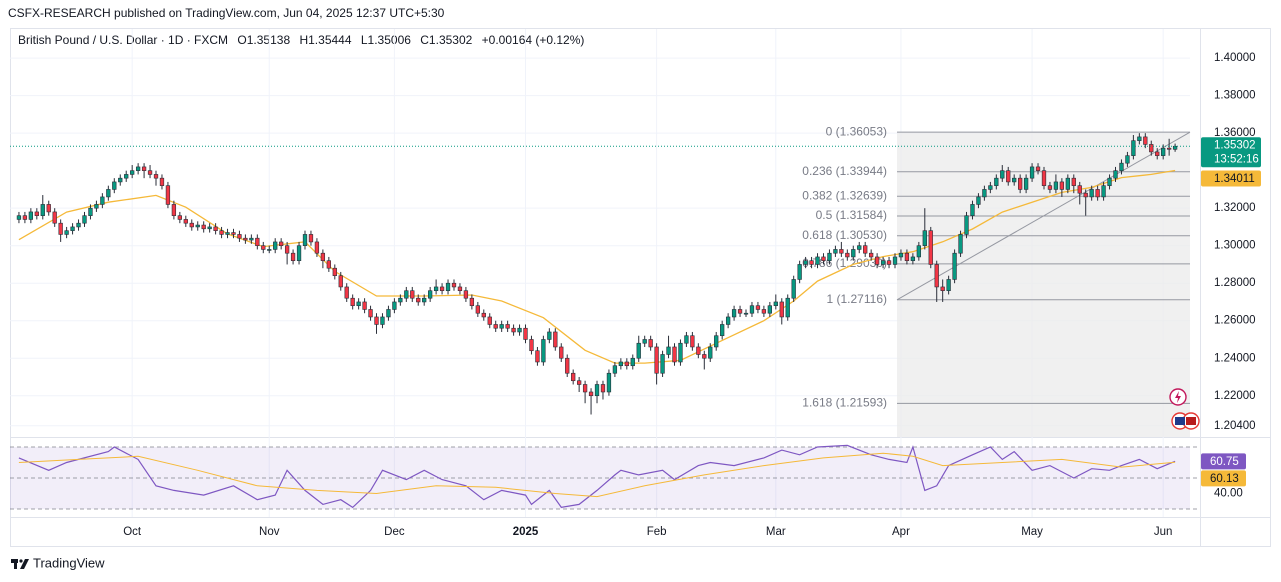 The width and height of the screenshot is (1281, 582). What do you see at coordinates (1235, 58) in the screenshot?
I see `y-tick-label: 1.40000` at bounding box center [1235, 58].